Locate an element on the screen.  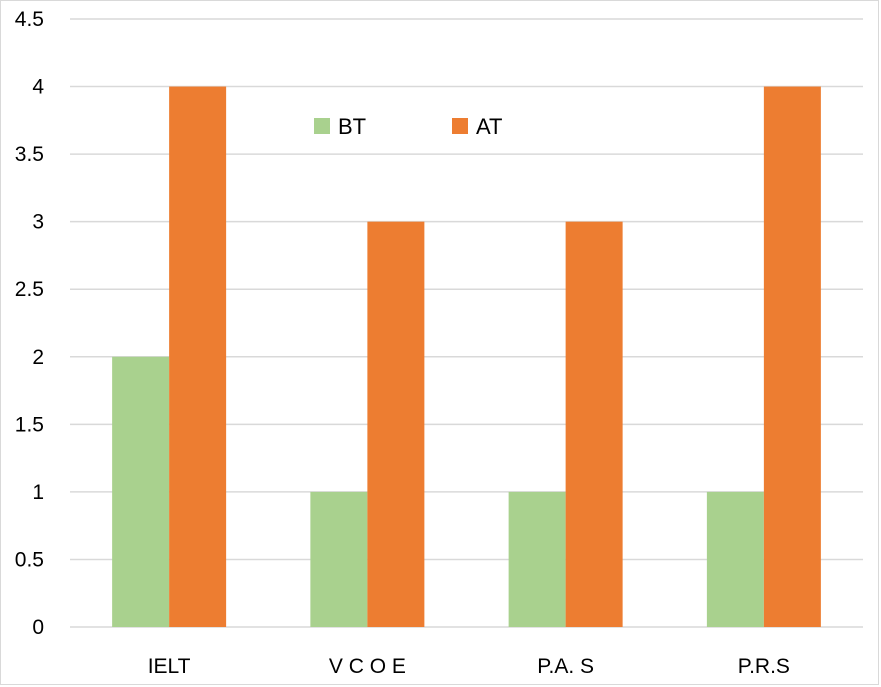
x-axis-tick-labels: IELT V C O E P.A. S P.R.S is located at coordinates (469, 666).